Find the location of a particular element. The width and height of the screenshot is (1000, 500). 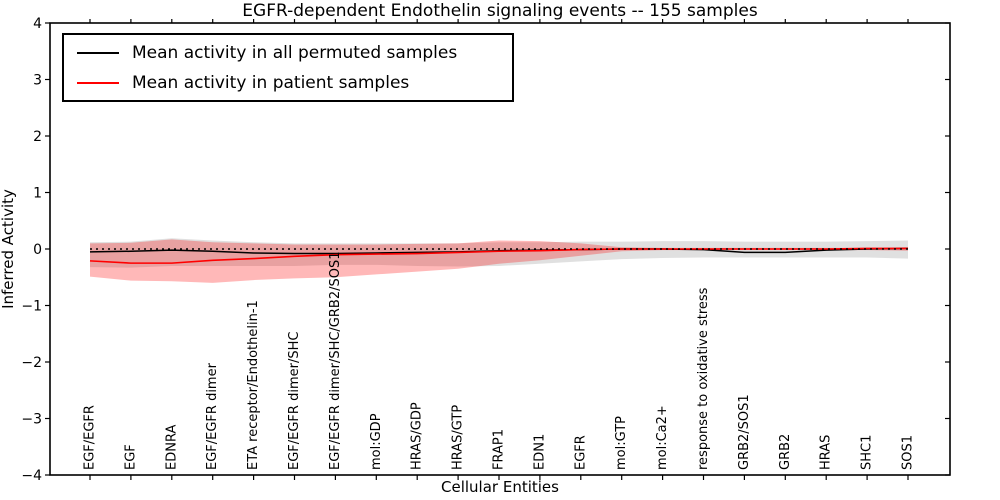

legend-item-patient: Mean activity in patient samples is located at coordinates (288, 82).